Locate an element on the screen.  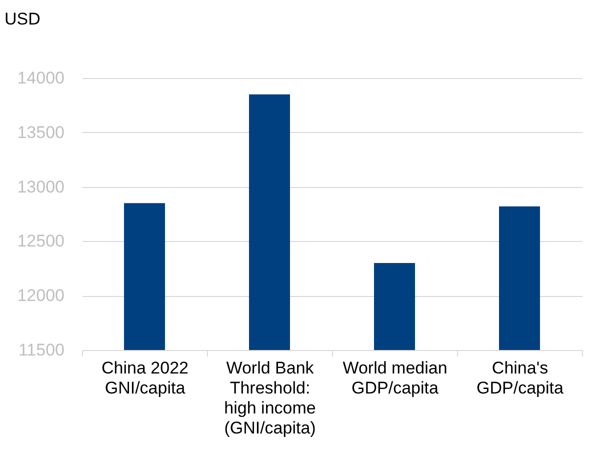
x-tick-label: World median GDP/capita is located at coordinates (395, 378).